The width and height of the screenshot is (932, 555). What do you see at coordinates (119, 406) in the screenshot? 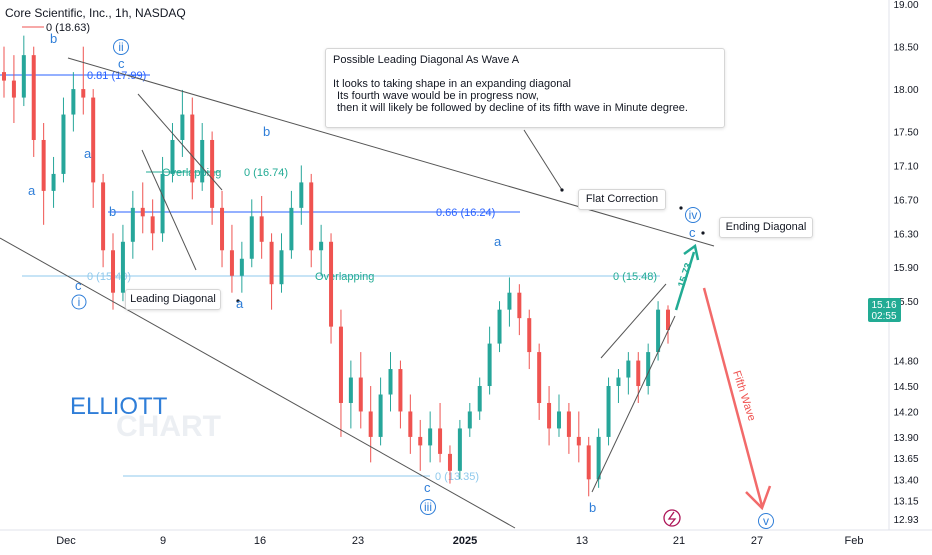
I see `watermark-elliott: ELLIOTT` at bounding box center [119, 406].